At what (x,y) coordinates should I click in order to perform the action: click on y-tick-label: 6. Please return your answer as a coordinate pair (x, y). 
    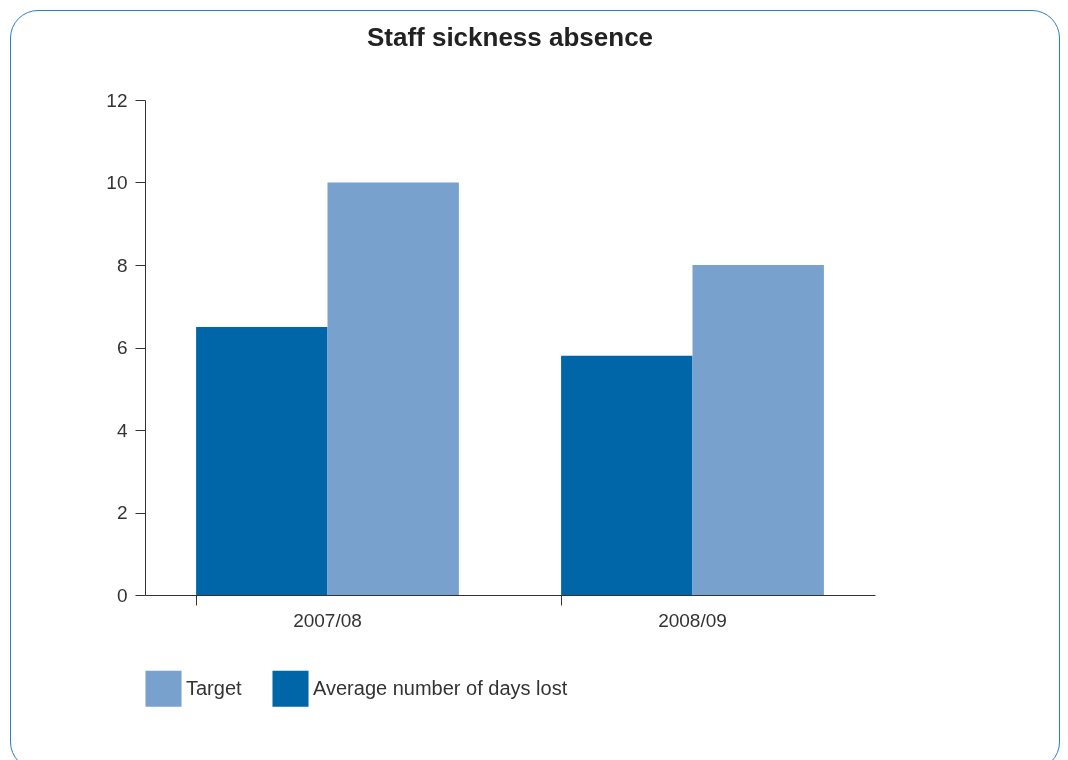
    Looking at the image, I should click on (122, 347).